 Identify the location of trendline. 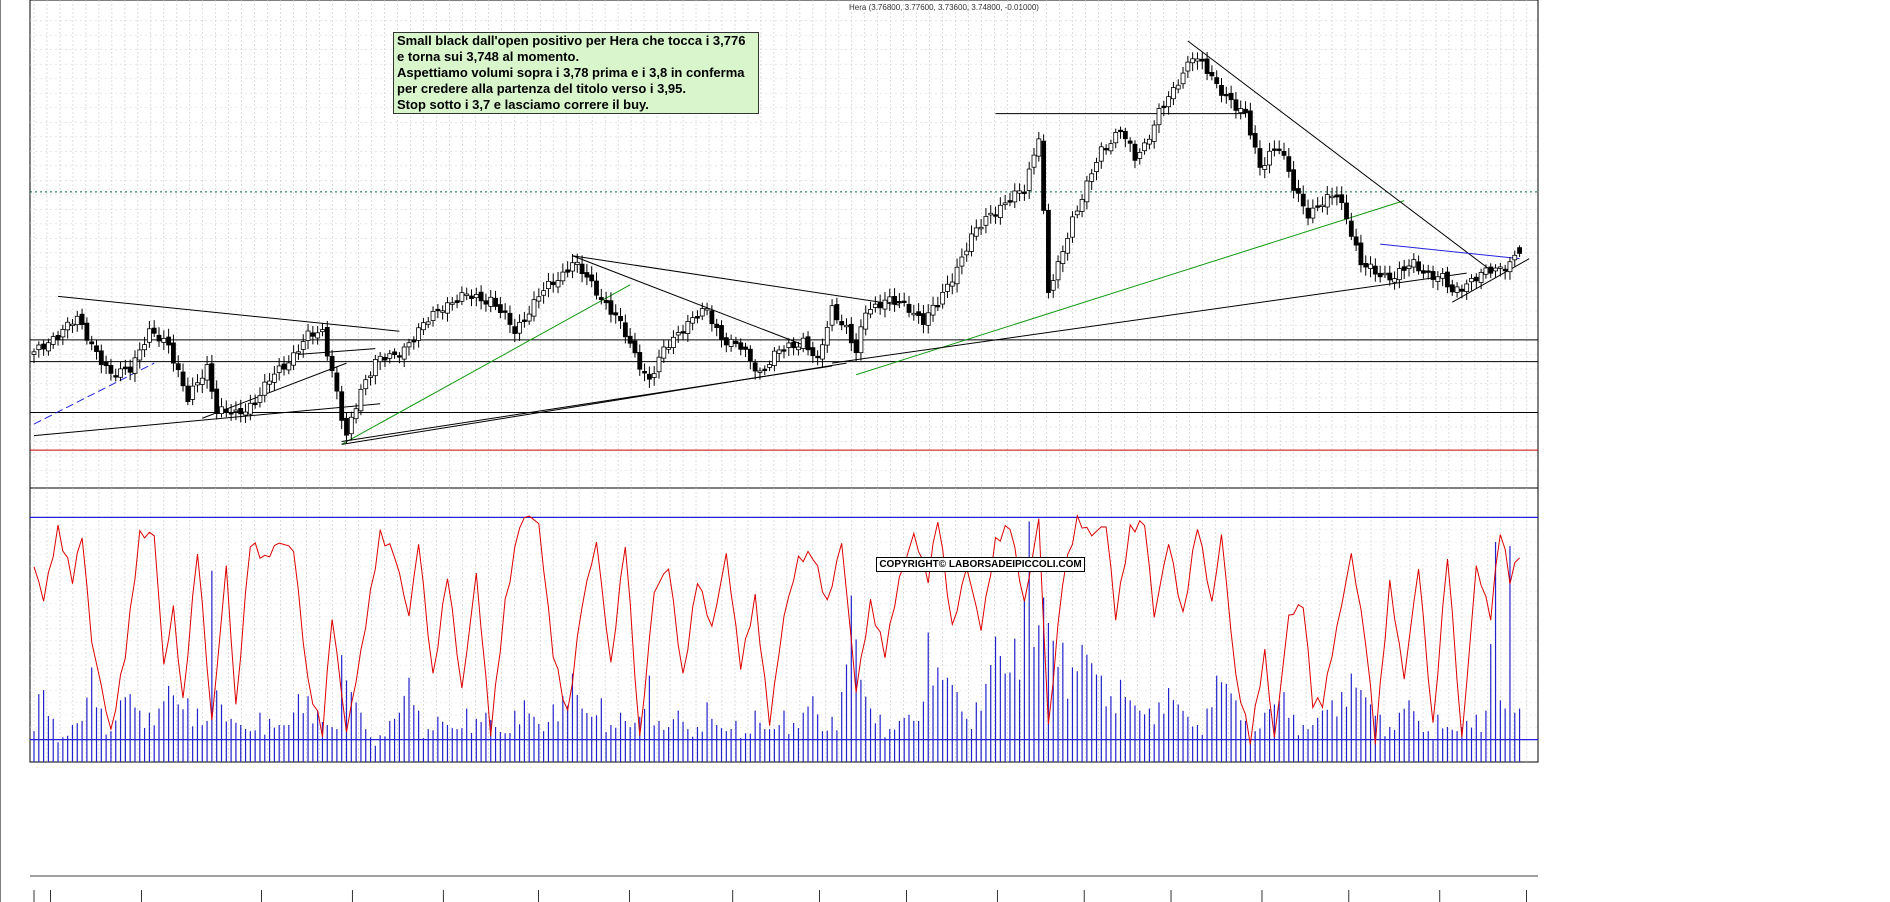
(1339, 155).